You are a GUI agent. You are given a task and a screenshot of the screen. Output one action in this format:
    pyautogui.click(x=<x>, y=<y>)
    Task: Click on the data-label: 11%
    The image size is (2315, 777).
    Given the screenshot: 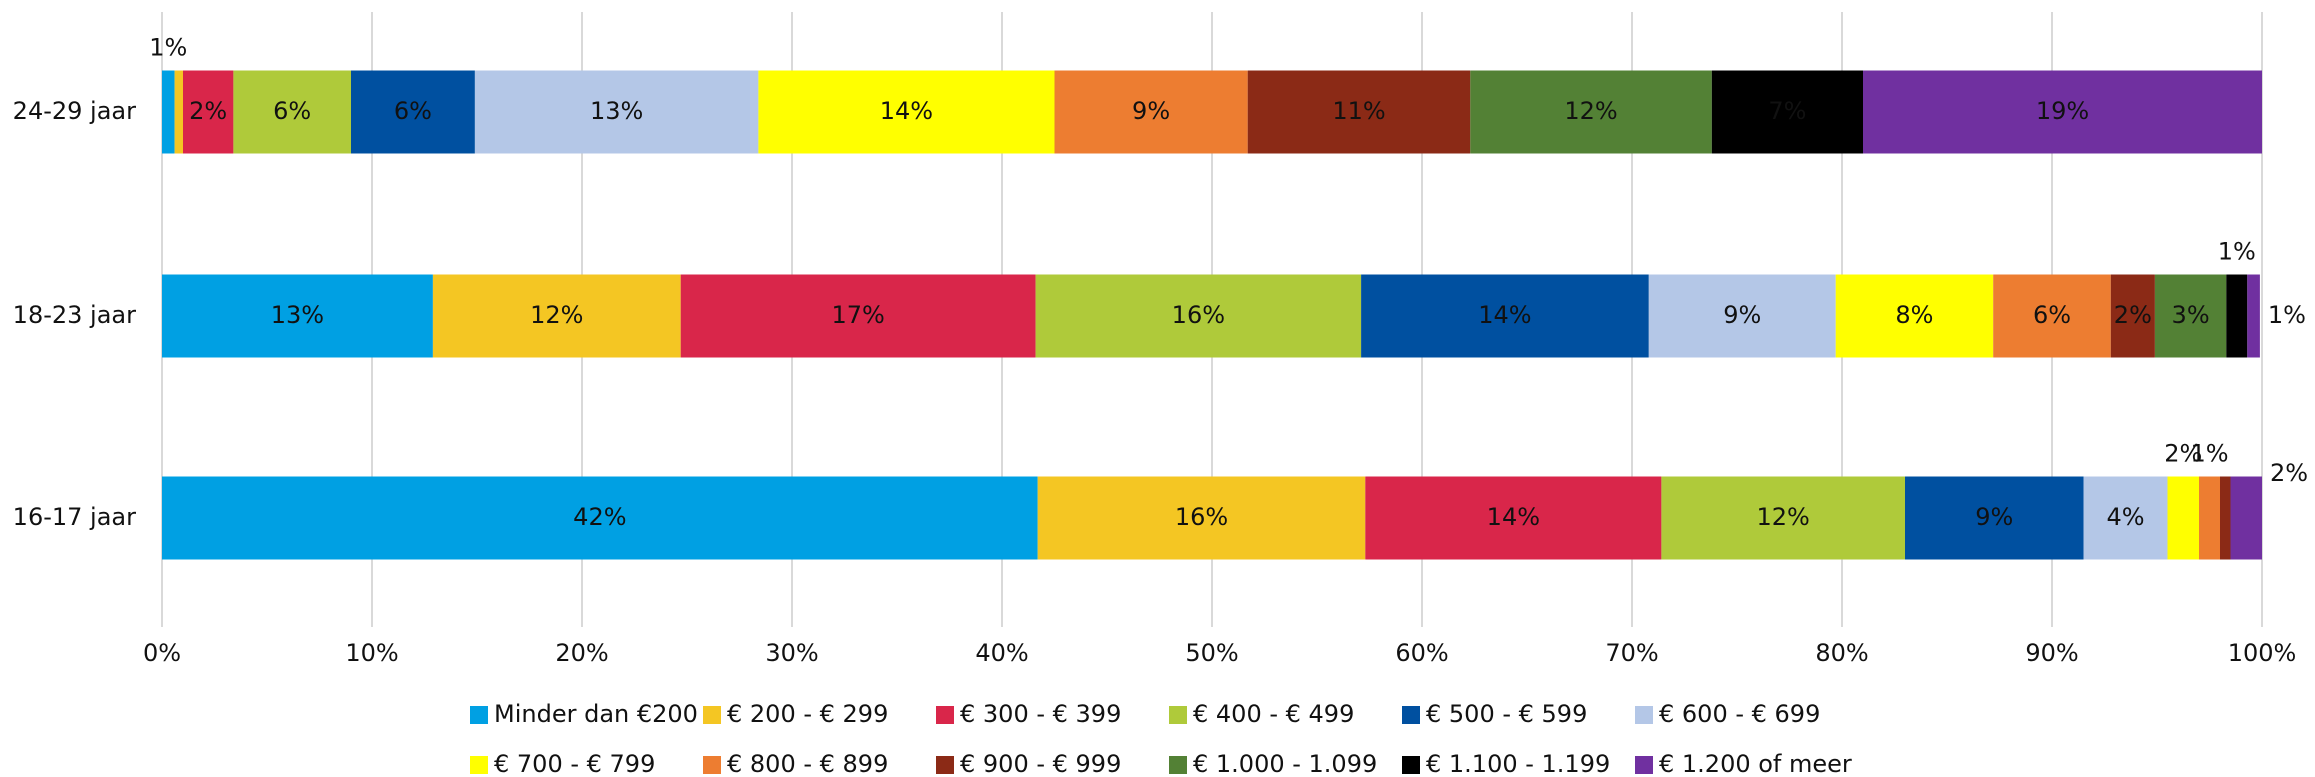 What is the action you would take?
    pyautogui.click(x=1358, y=111)
    